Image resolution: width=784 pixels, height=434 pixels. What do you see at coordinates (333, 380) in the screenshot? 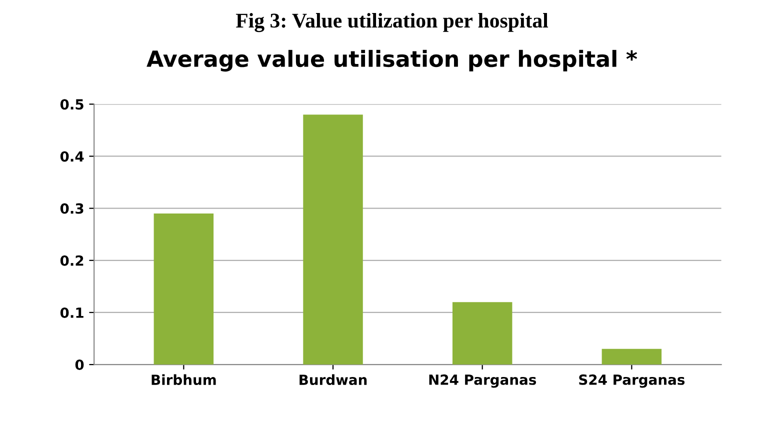
I see `x-tick-label: Burdwan` at bounding box center [333, 380].